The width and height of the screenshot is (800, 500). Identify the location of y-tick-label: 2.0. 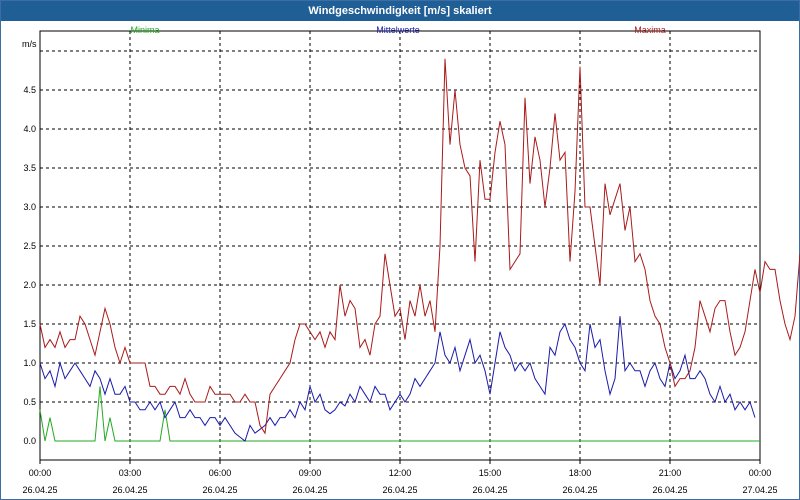
(29, 285).